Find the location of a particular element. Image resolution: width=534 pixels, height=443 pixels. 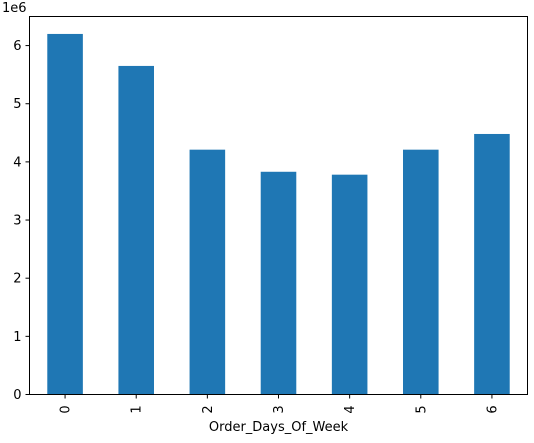

y-tick-label-1: 1 is located at coordinates (17, 337).